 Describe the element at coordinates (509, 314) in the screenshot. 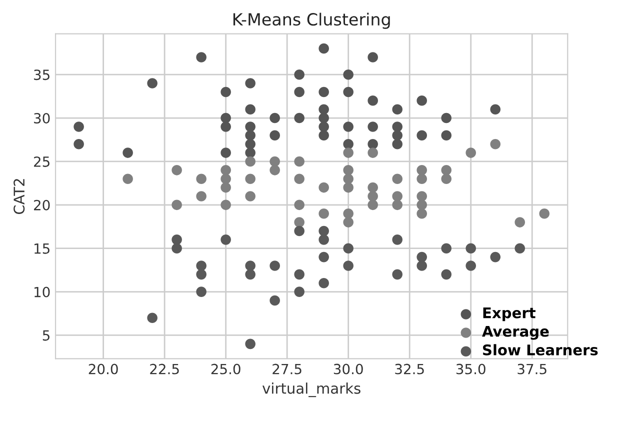

I see `legend-label: Expert` at that location.